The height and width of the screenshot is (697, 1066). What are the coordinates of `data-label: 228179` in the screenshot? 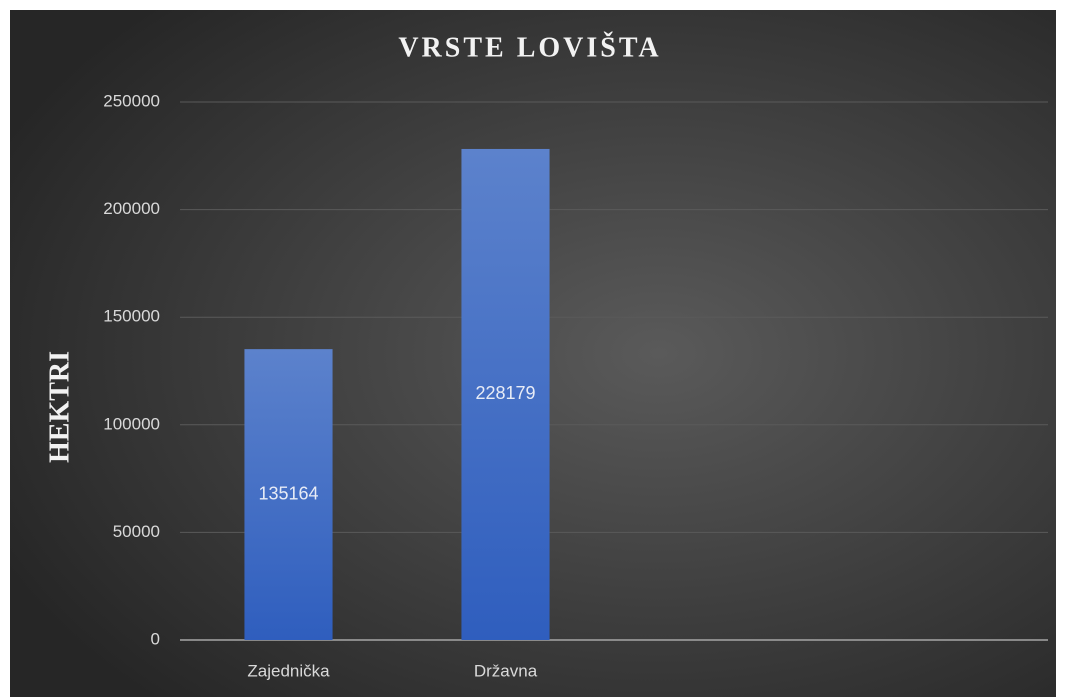 It's located at (505, 393).